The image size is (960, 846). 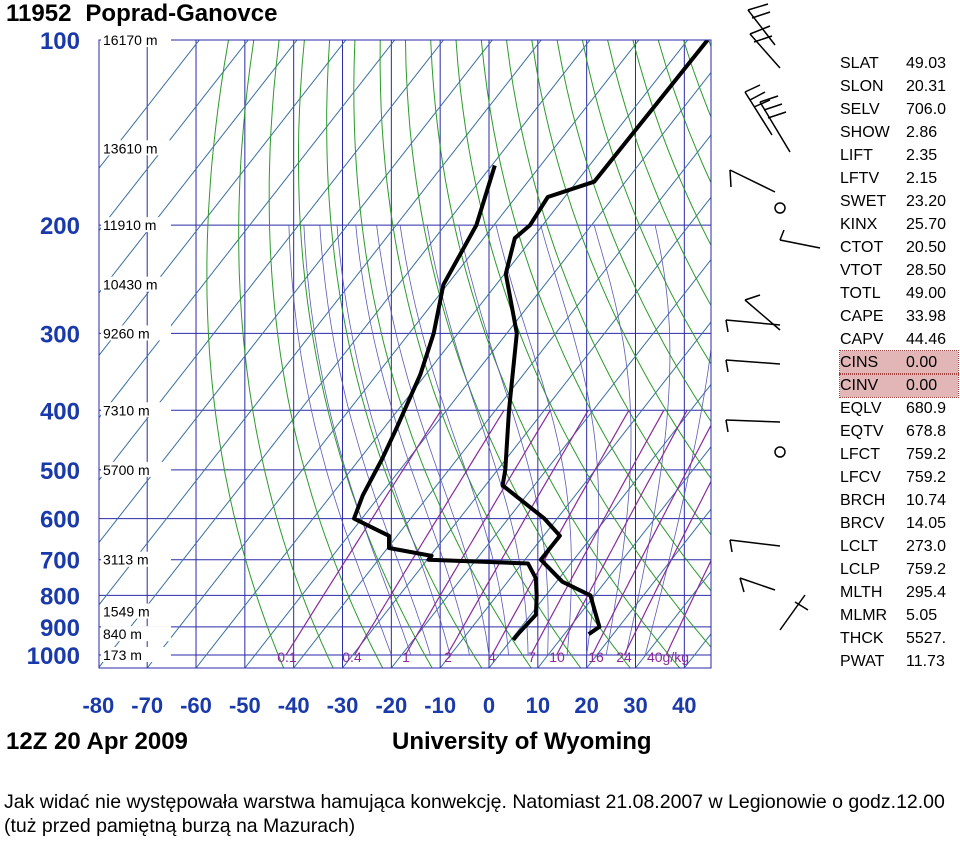 I want to click on pressure-tick-label: 1000, so click(x=53, y=656).